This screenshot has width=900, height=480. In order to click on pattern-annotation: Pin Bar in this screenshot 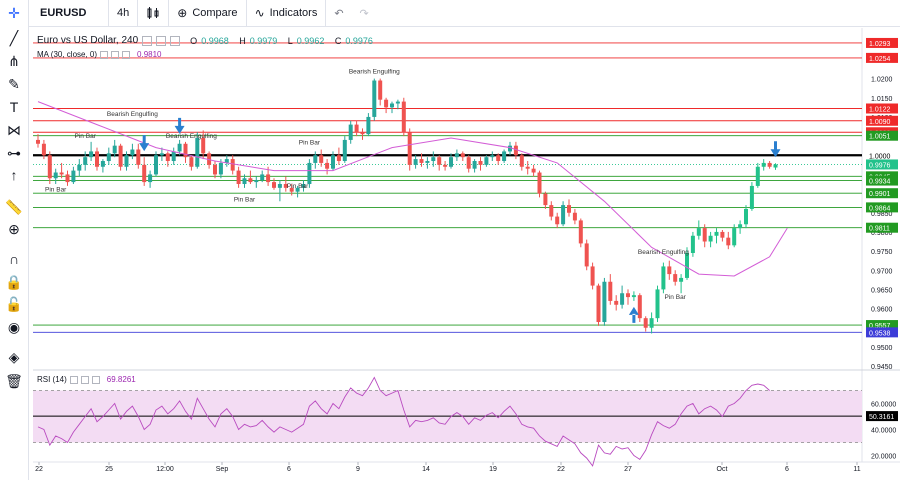, I will do `click(310, 143)`.